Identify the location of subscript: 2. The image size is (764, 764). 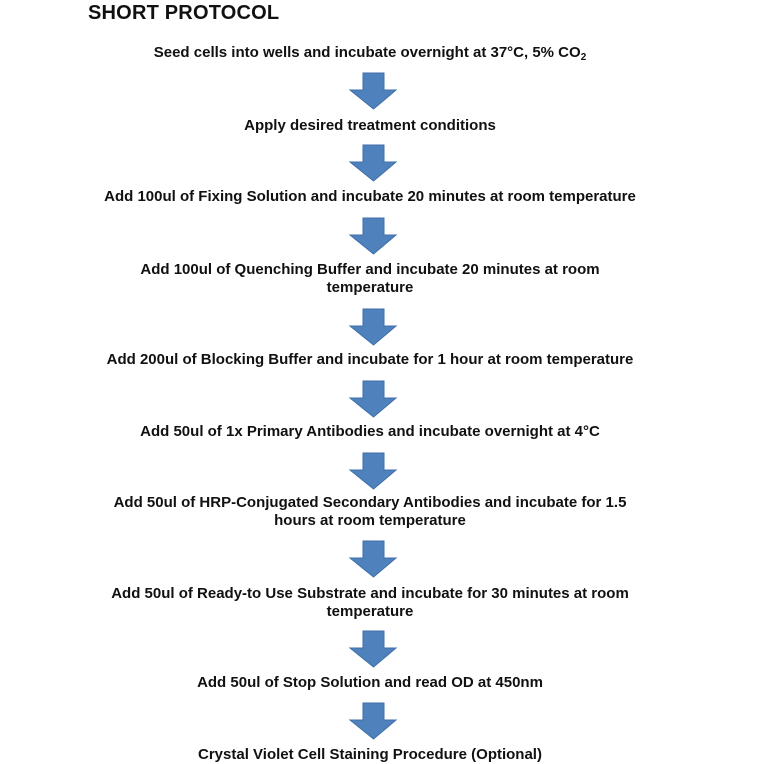
(583, 57).